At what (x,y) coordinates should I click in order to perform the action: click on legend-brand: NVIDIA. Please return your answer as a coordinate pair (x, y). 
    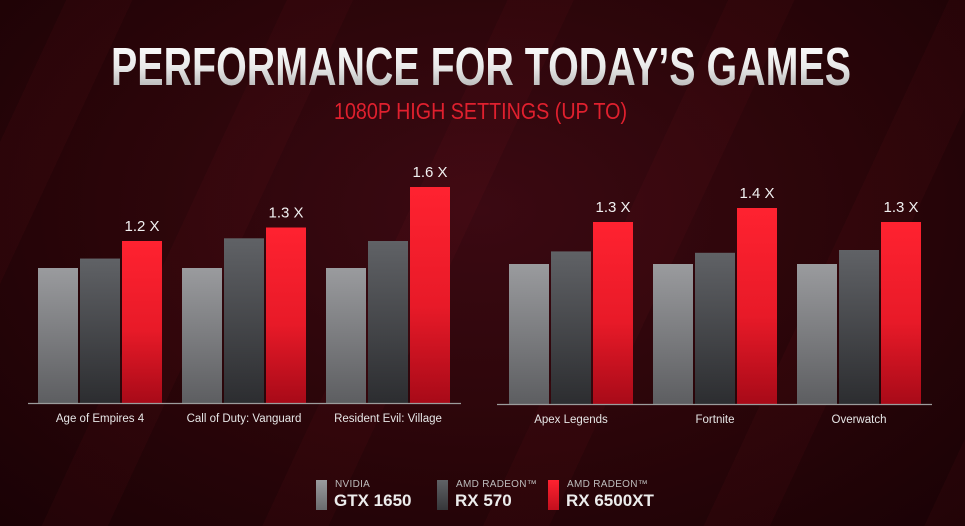
    Looking at the image, I should click on (353, 484).